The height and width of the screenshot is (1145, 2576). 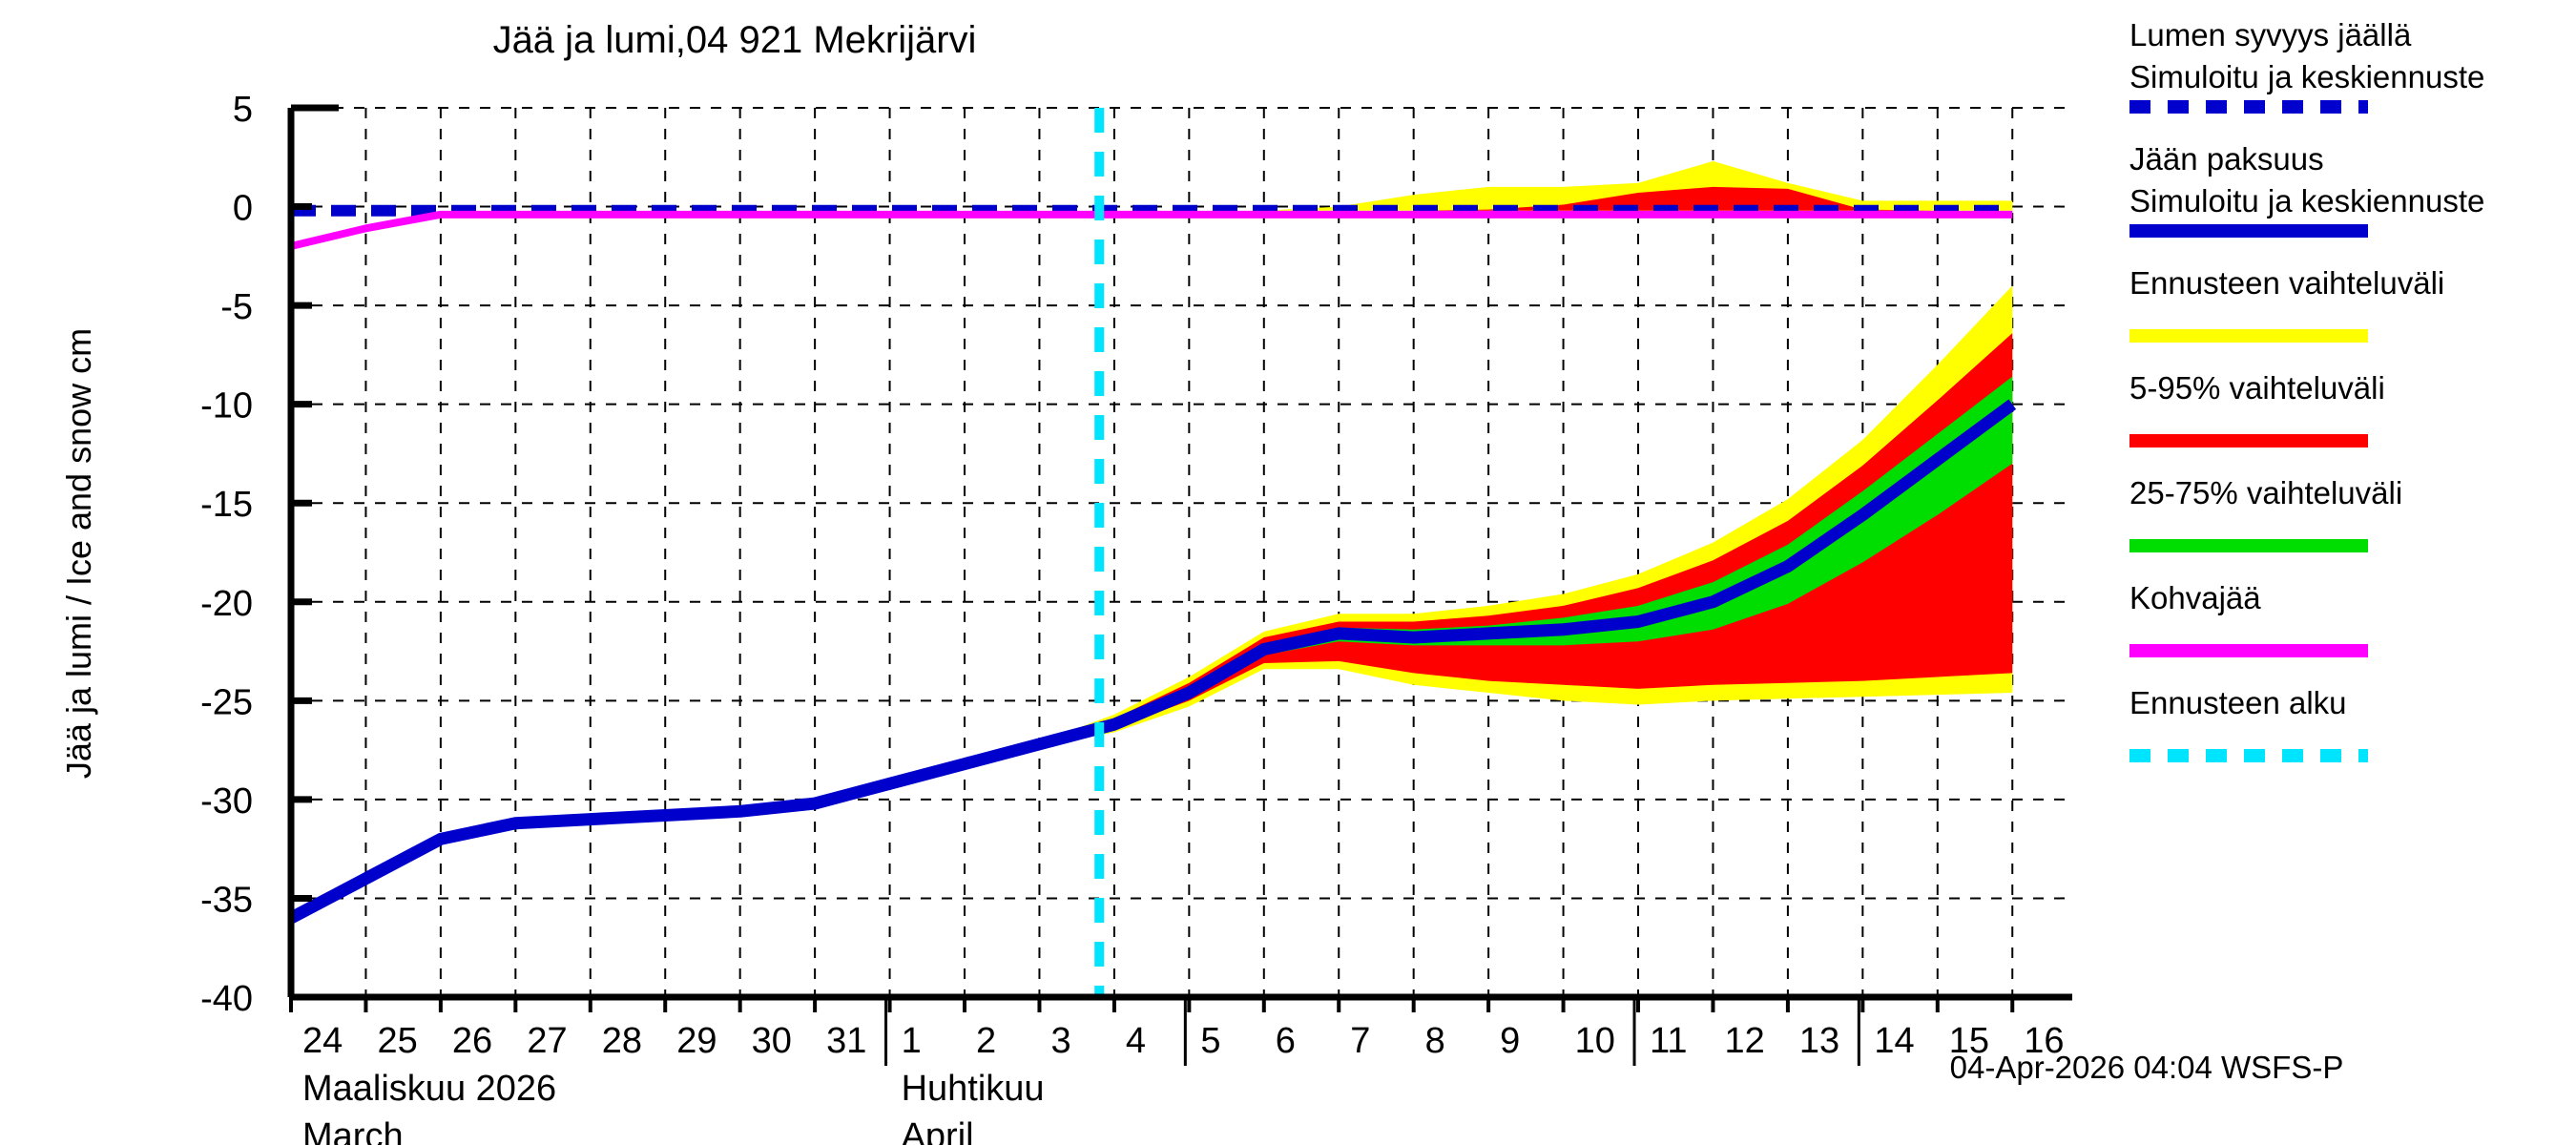 What do you see at coordinates (735, 40) in the screenshot?
I see `page-title: Jää ja lumi,04 921 Mekrijärvi` at bounding box center [735, 40].